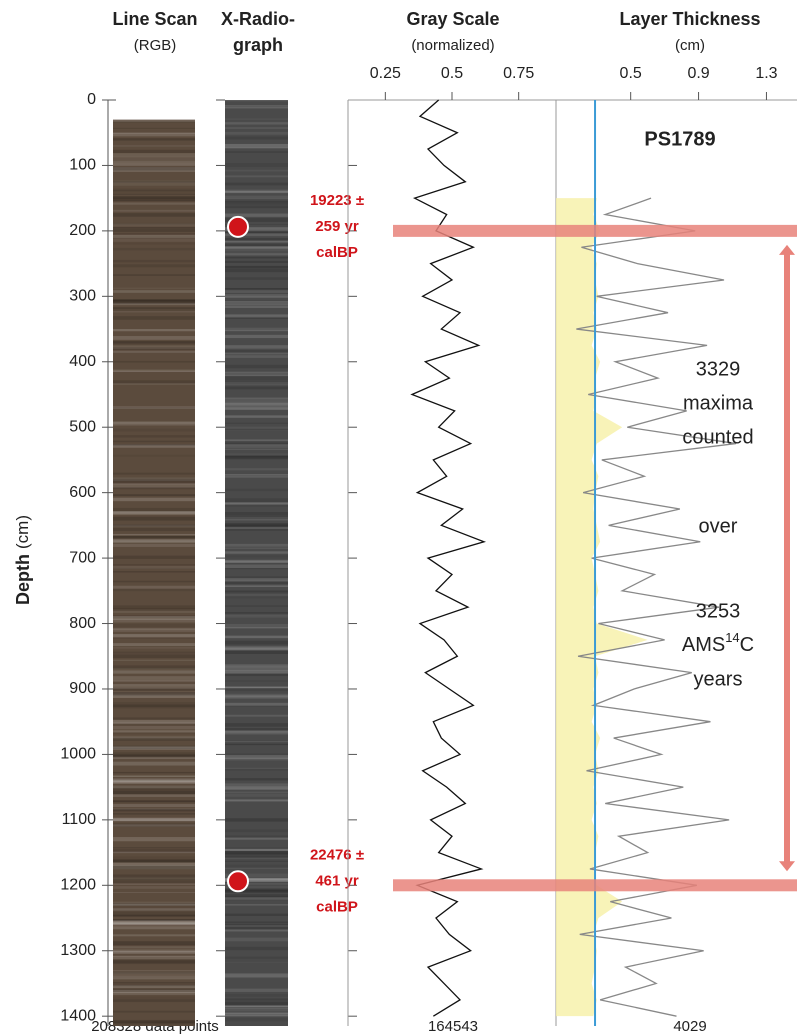 Image resolution: width=797 pixels, height=1036 pixels. What do you see at coordinates (385, 73) in the screenshot?
I see `x-tick-label: 0.25` at bounding box center [385, 73].